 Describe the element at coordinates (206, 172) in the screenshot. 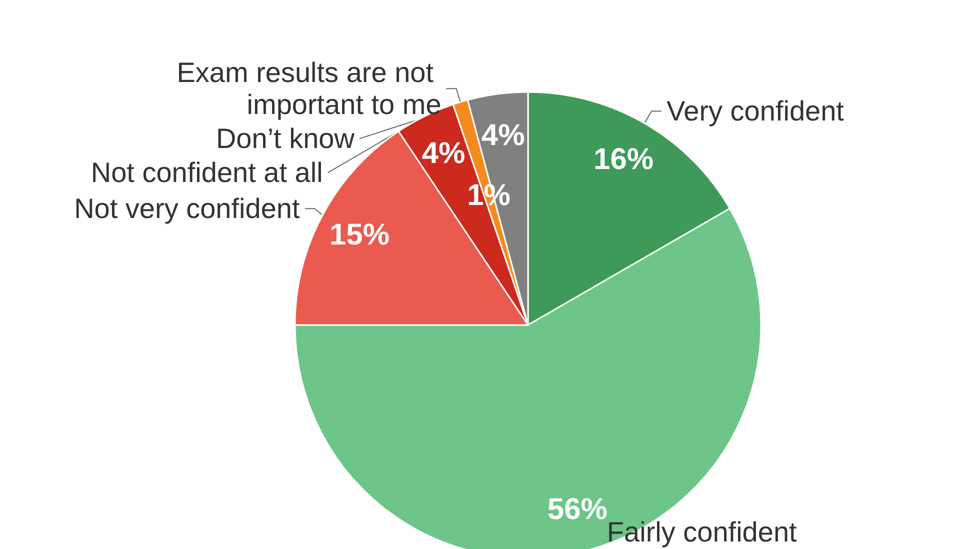

I see `slice-label: Not confident at all` at that location.